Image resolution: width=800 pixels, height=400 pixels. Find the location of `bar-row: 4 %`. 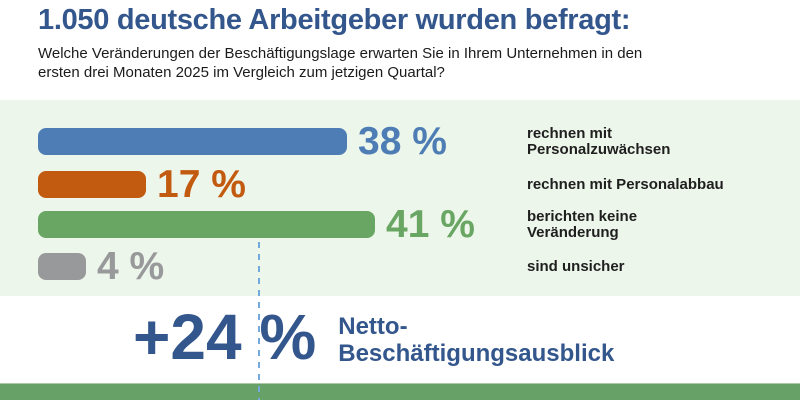

bar-row: 4 % is located at coordinates (101, 266).